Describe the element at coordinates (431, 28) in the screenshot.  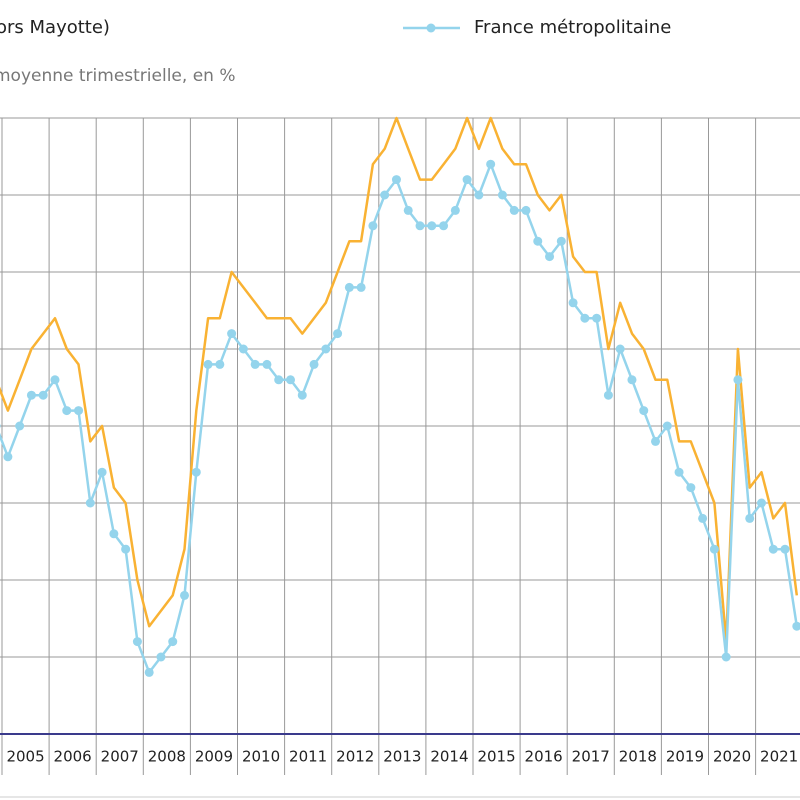
I see `legend-marker` at that location.